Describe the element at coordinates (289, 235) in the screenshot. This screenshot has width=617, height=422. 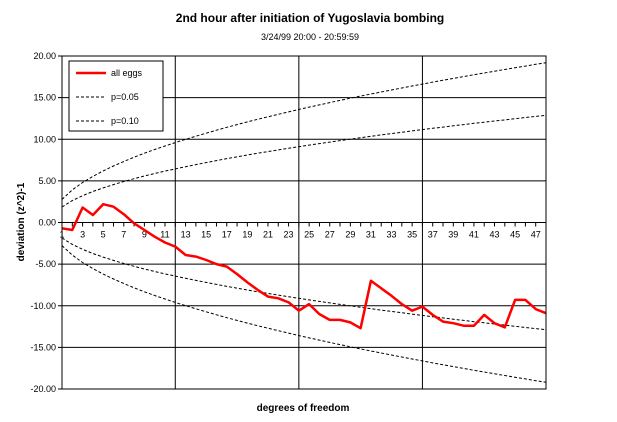
I see `x-tick-label: 23` at that location.